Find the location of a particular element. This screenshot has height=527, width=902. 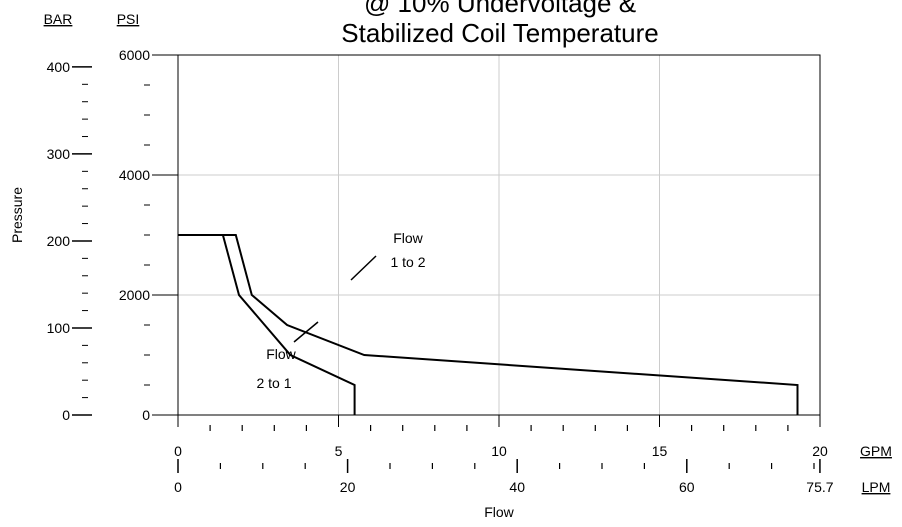

lpm-tick-label: 75.7 is located at coordinates (819, 487).